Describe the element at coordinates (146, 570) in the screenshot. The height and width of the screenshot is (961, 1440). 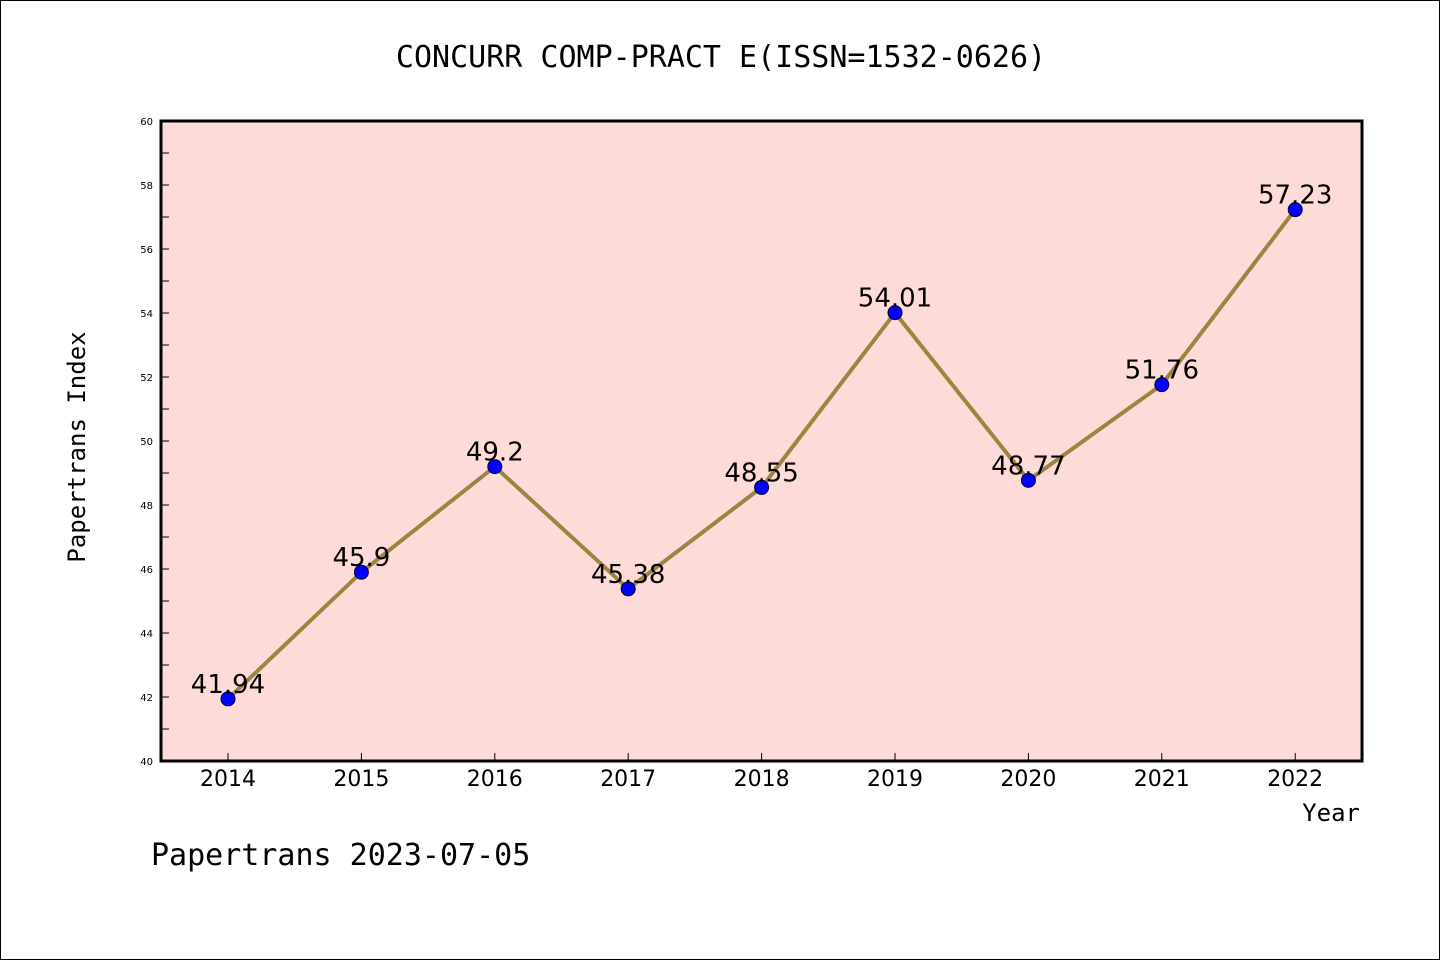
I see `y-tick-label: 46` at that location.